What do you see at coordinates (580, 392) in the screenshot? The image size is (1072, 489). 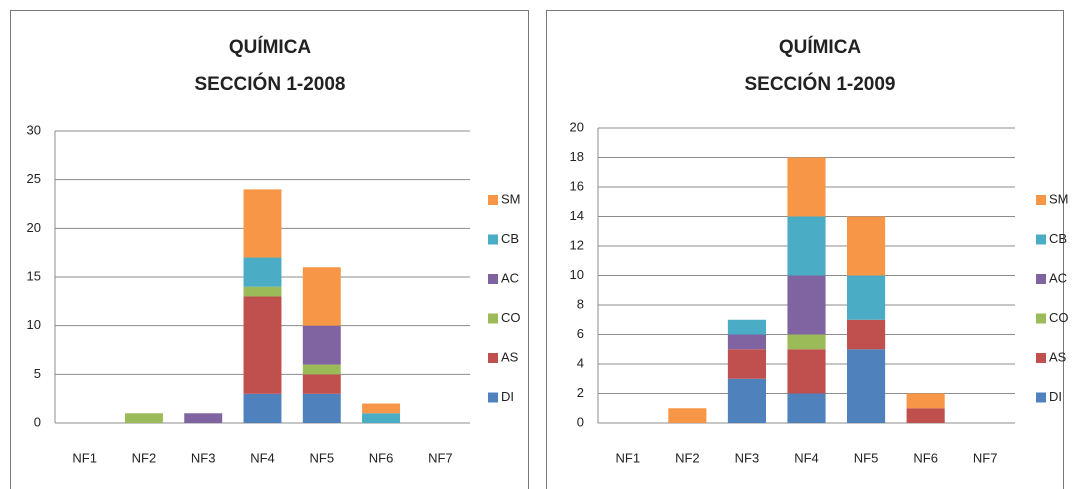 I see `y-tick-label: 2` at bounding box center [580, 392].